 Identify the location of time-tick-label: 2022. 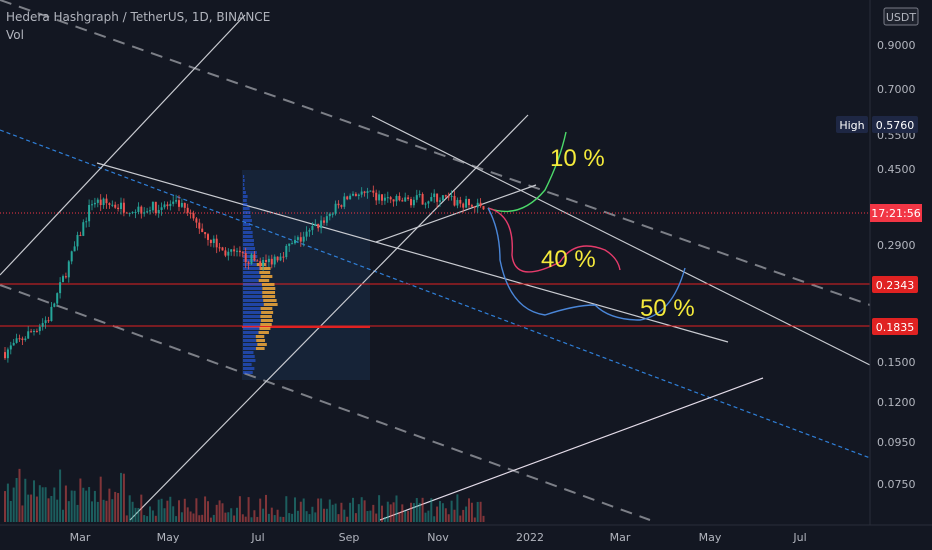
(530, 537).